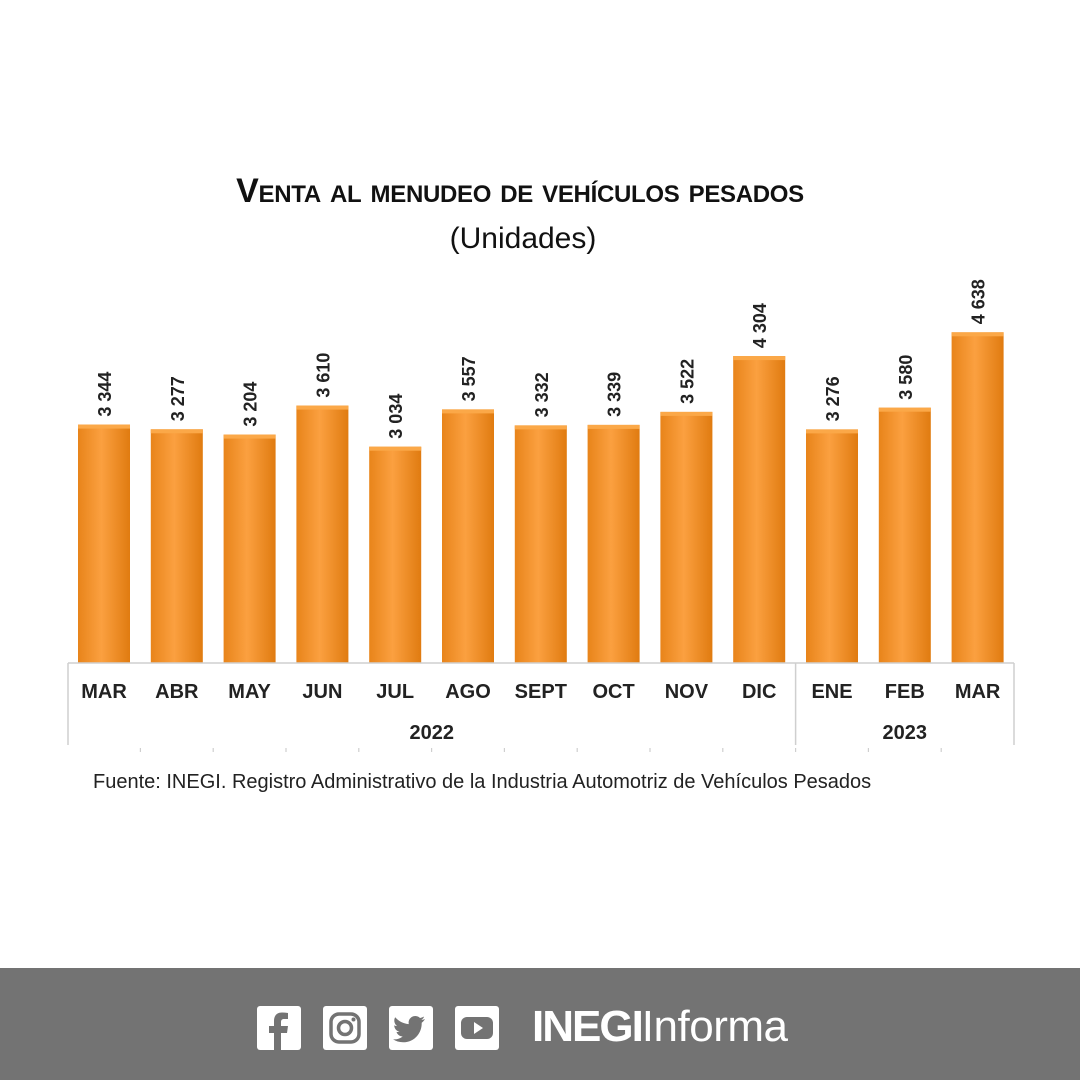 The width and height of the screenshot is (1080, 1080). What do you see at coordinates (105, 394) in the screenshot?
I see `data-label: 3 344` at bounding box center [105, 394].